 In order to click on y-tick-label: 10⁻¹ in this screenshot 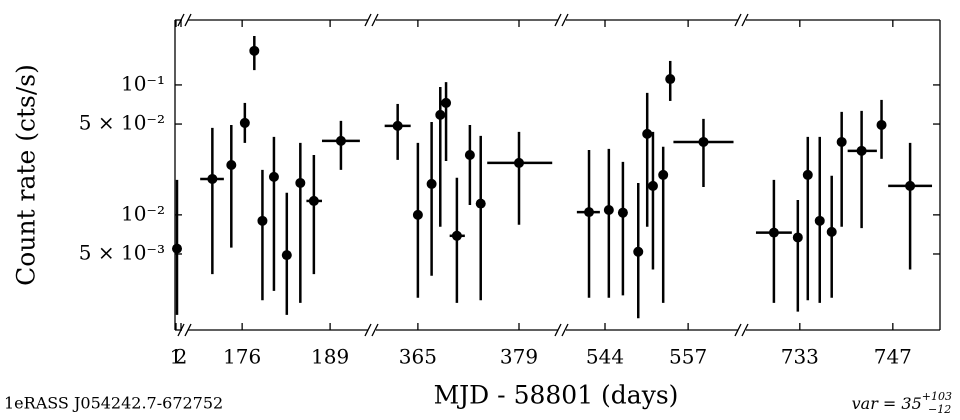, I will do `click(143, 83)`.